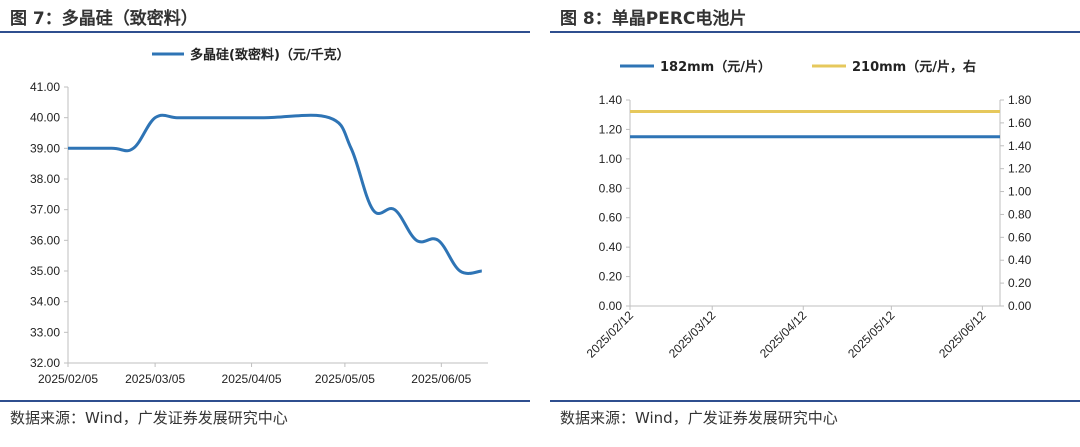  What do you see at coordinates (611, 188) in the screenshot?
I see `left-y-tick-label: 0.80` at bounding box center [611, 188].